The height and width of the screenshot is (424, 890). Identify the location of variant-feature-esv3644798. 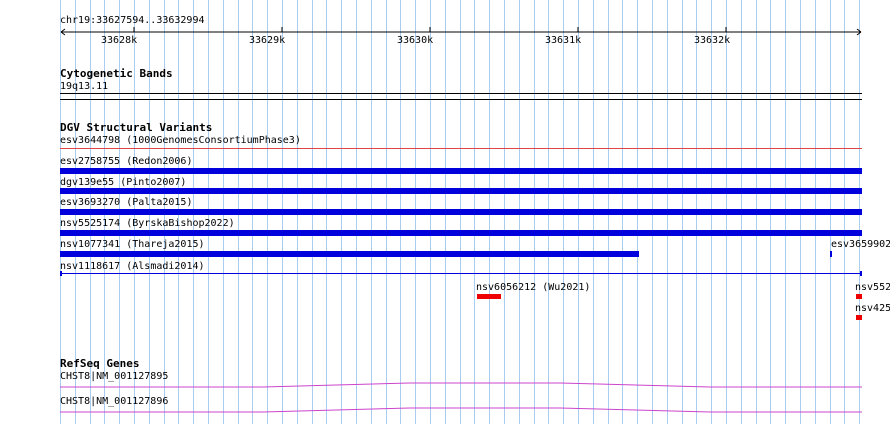
(461, 148).